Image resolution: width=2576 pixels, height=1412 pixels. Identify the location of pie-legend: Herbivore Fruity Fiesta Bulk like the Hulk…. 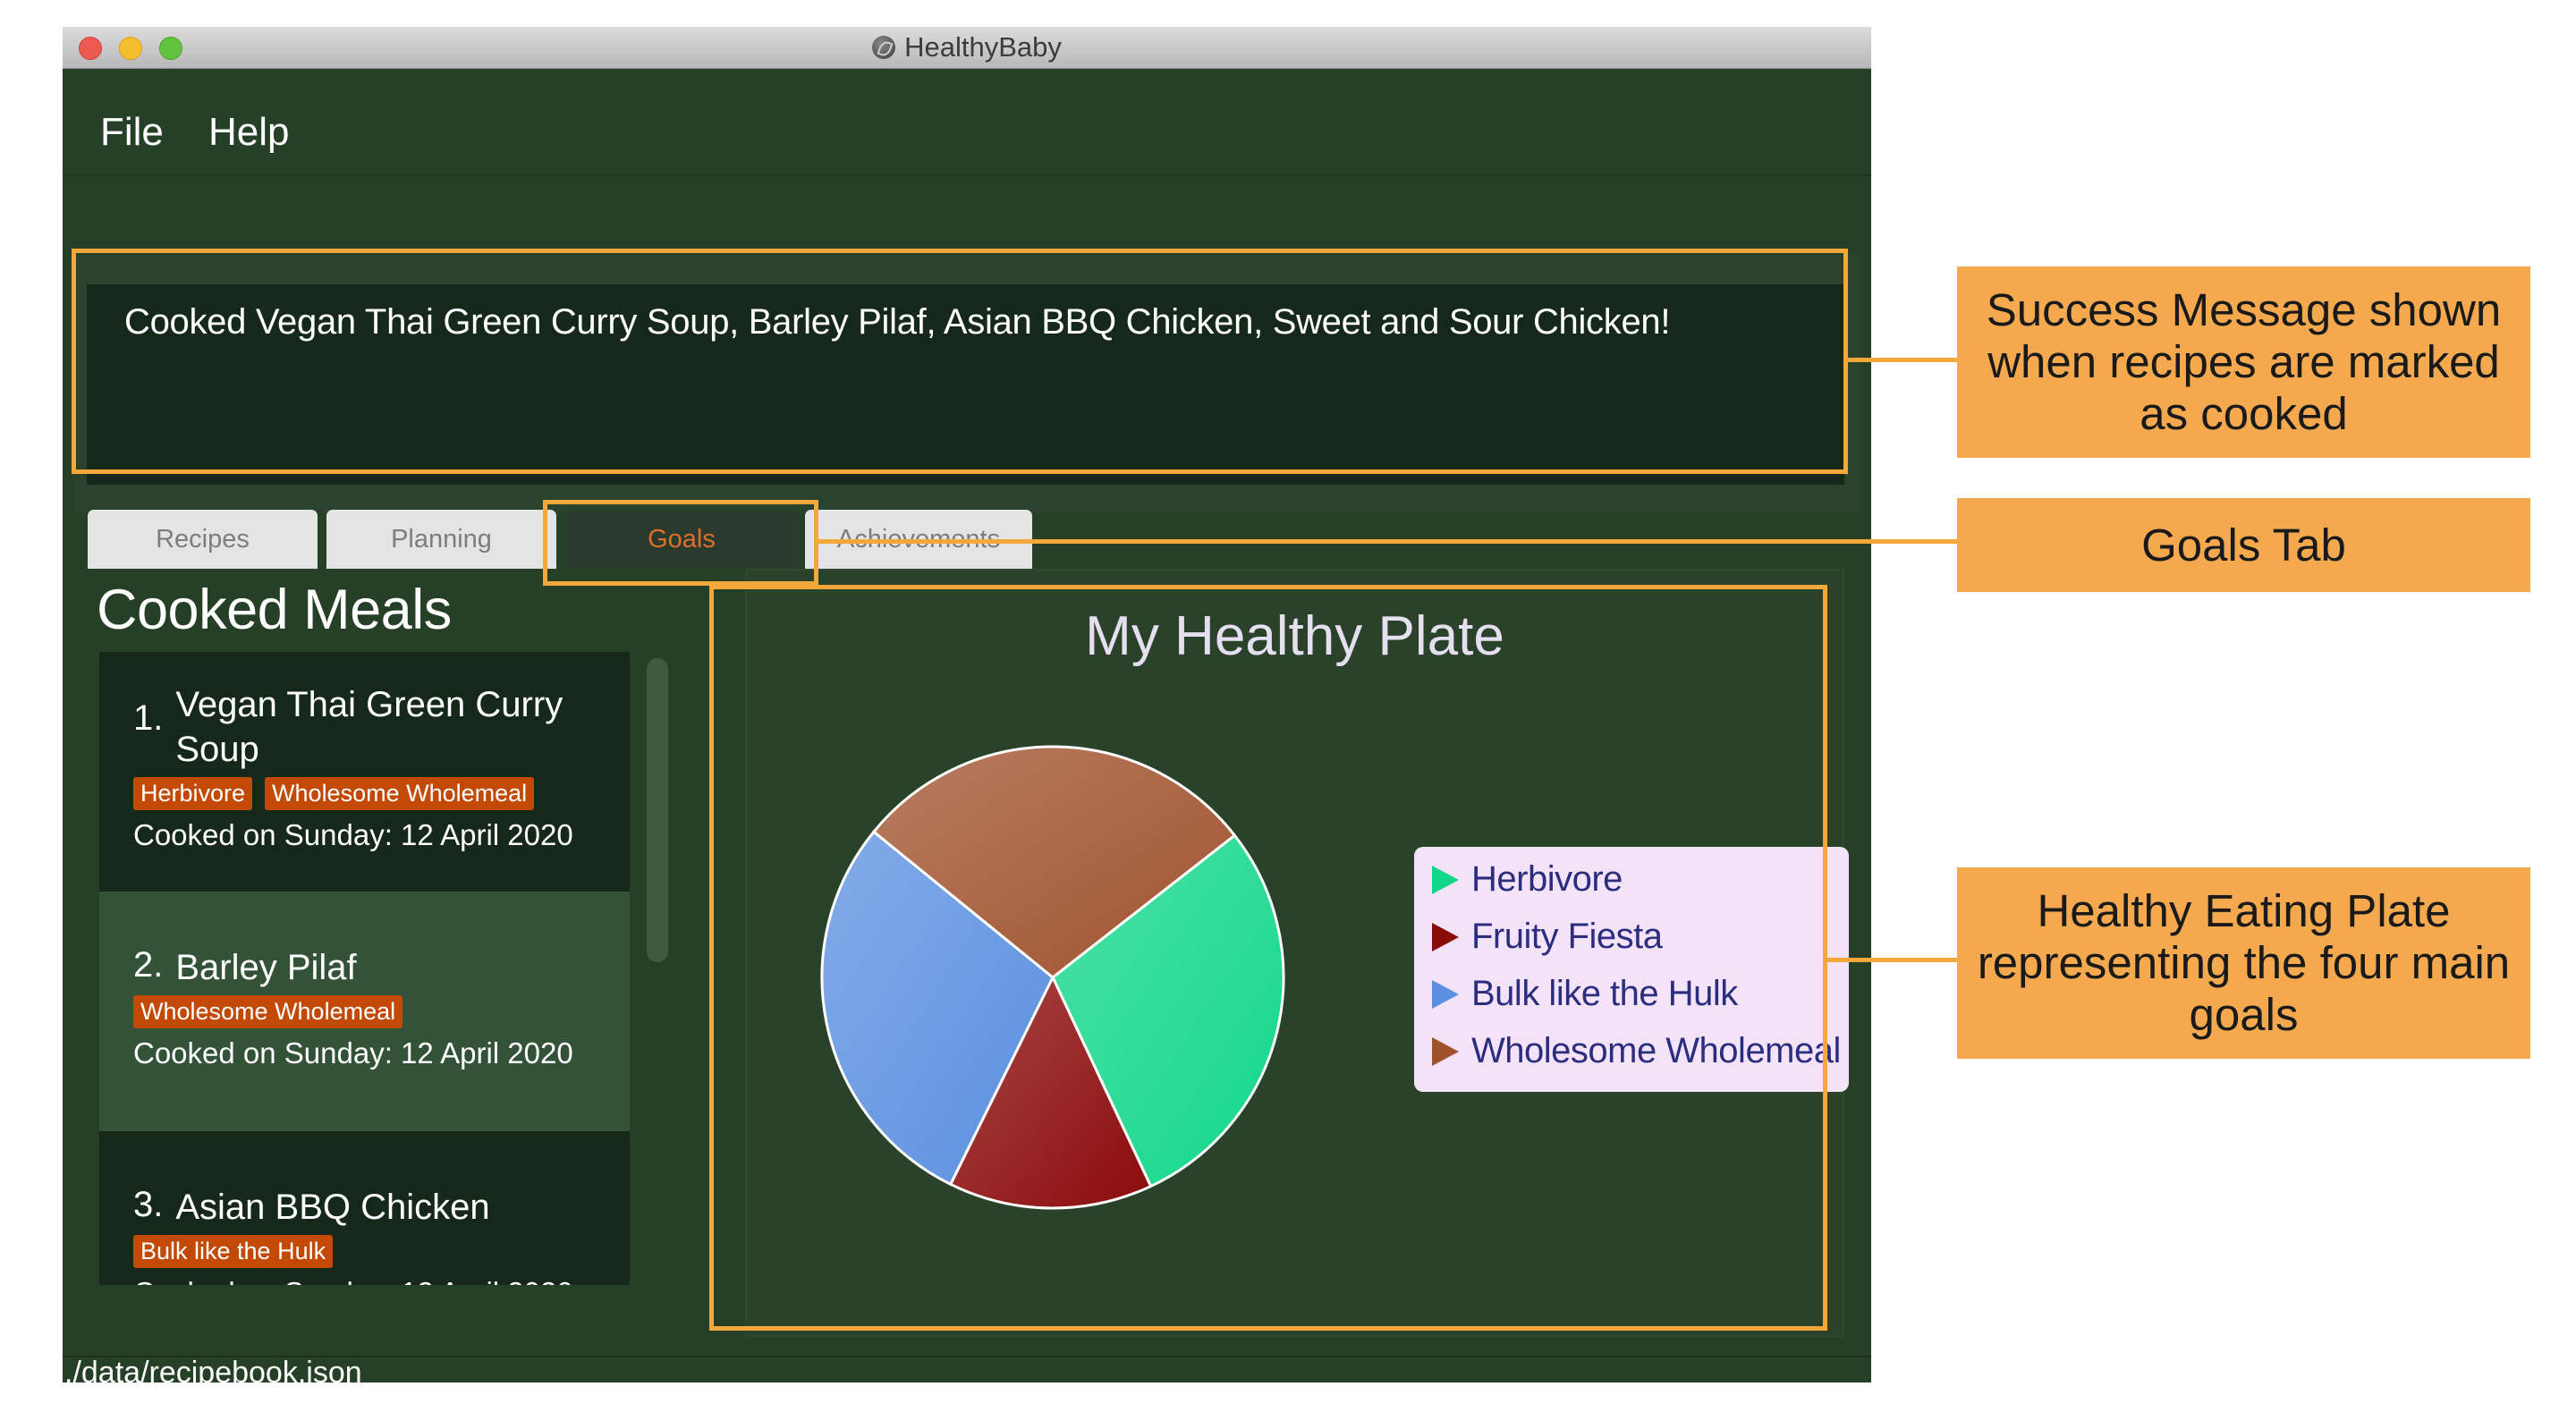
(1631, 970).